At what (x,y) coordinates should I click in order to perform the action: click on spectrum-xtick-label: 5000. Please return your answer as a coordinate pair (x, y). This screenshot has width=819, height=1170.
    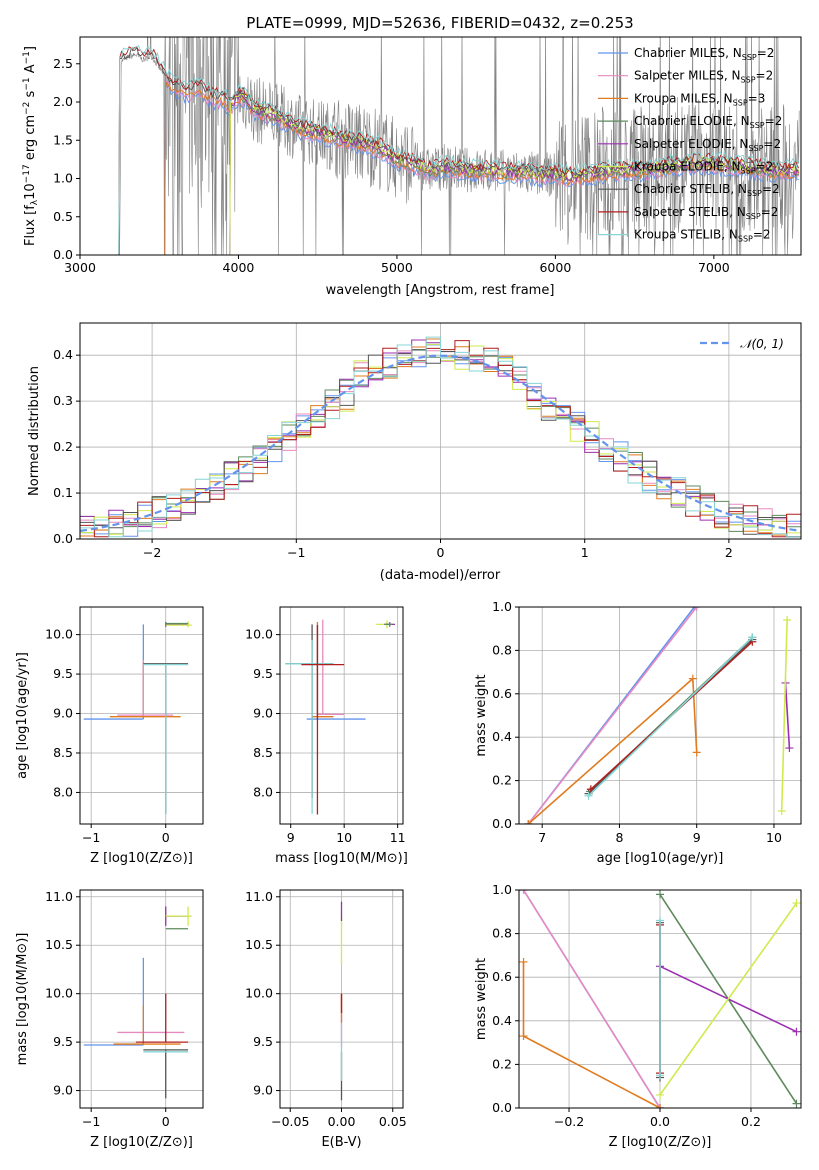
    Looking at the image, I should click on (397, 267).